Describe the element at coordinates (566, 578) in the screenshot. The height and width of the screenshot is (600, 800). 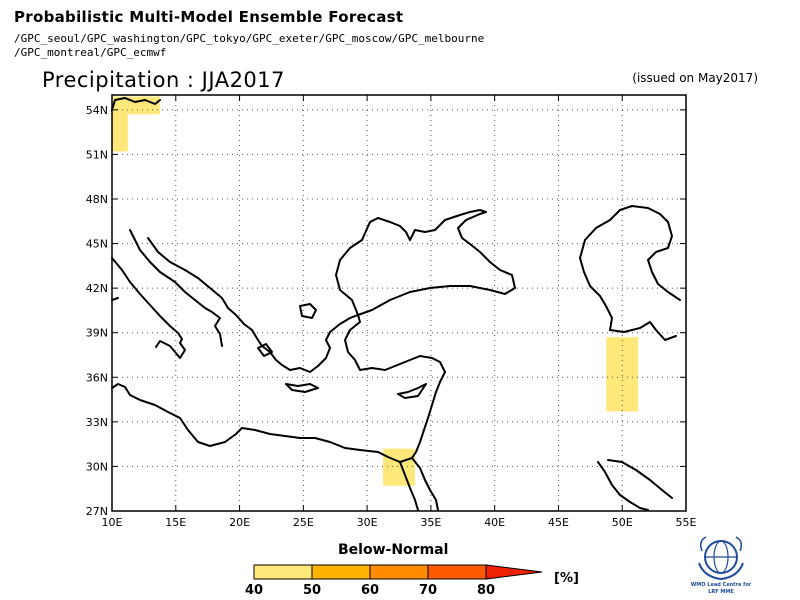
I see `legend-unit: [%]` at that location.